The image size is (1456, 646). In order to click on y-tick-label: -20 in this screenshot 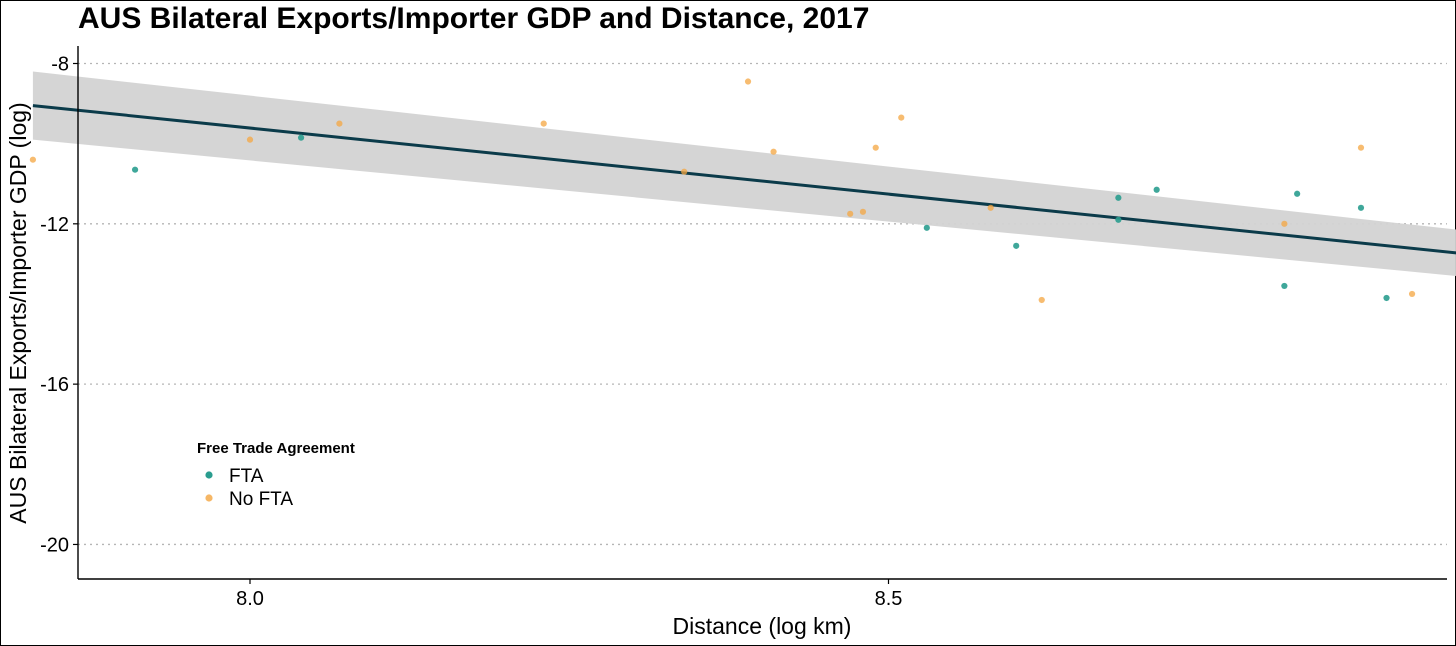, I will do `click(54, 545)`.